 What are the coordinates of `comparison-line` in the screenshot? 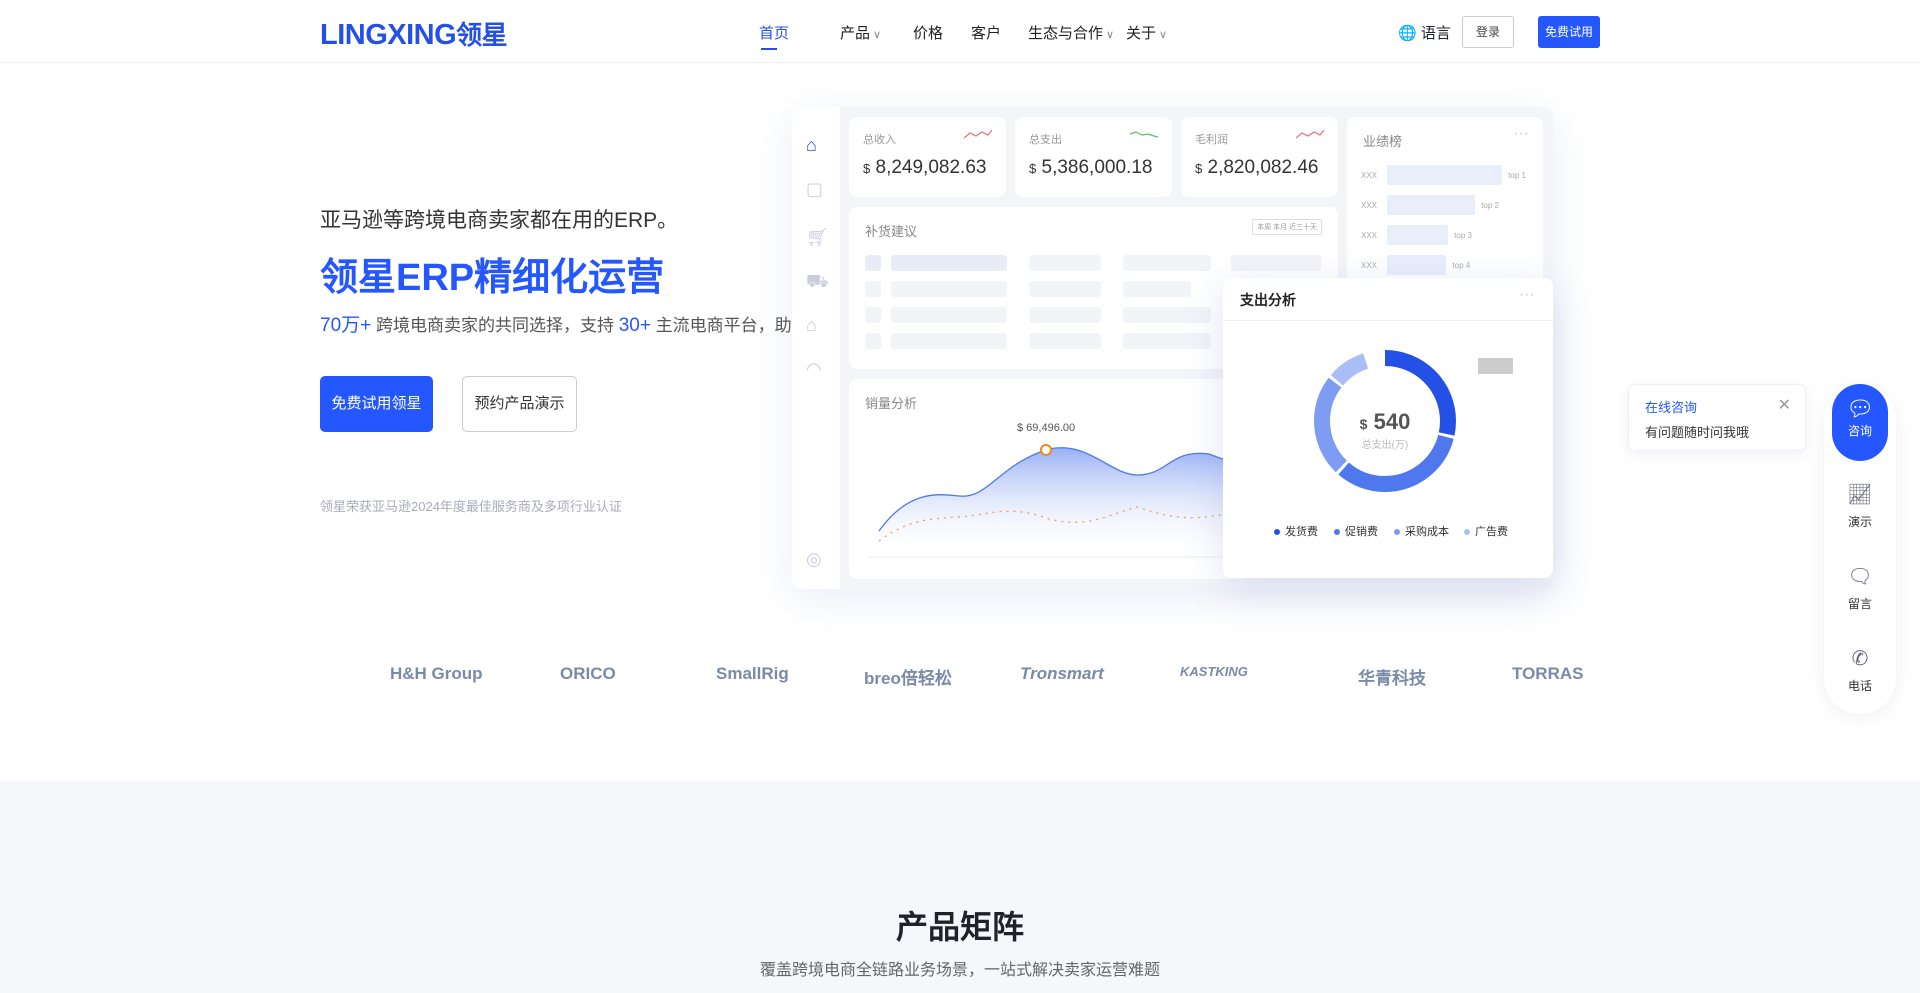 It's located at (1063, 524).